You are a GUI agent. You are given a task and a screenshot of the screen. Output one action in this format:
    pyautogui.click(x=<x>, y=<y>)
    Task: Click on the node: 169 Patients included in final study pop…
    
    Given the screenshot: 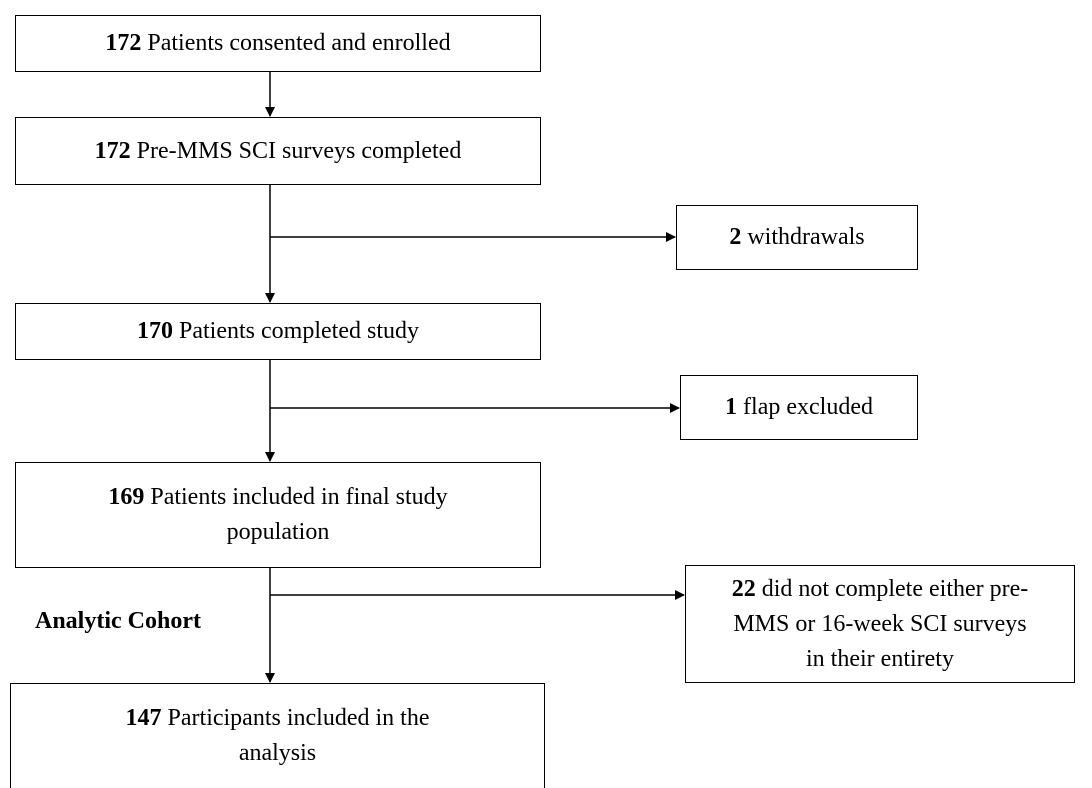 What is the action you would take?
    pyautogui.click(x=278, y=515)
    